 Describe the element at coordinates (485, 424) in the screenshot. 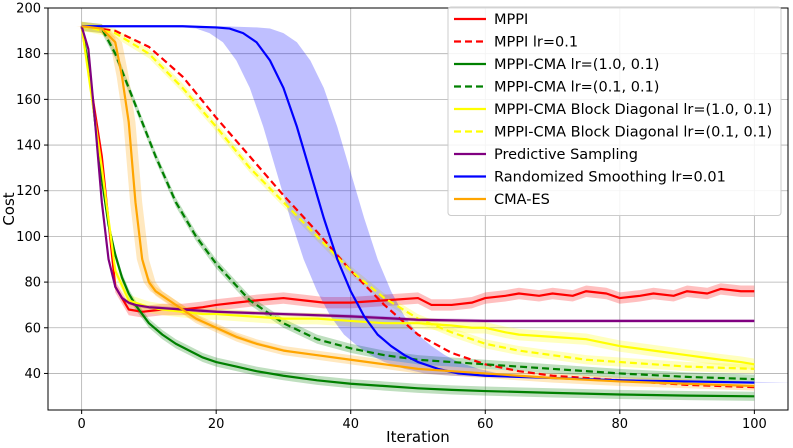

I see `x-tick-label: 60` at that location.